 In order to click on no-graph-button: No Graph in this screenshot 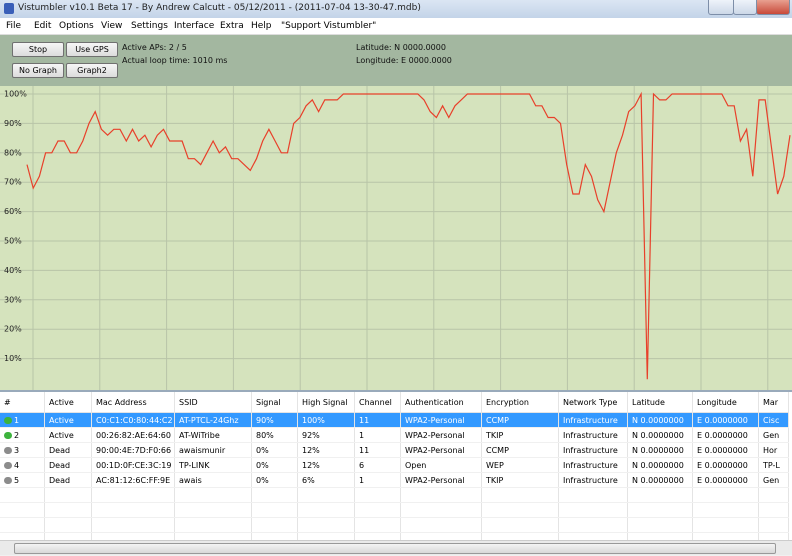, I will do `click(38, 70)`.